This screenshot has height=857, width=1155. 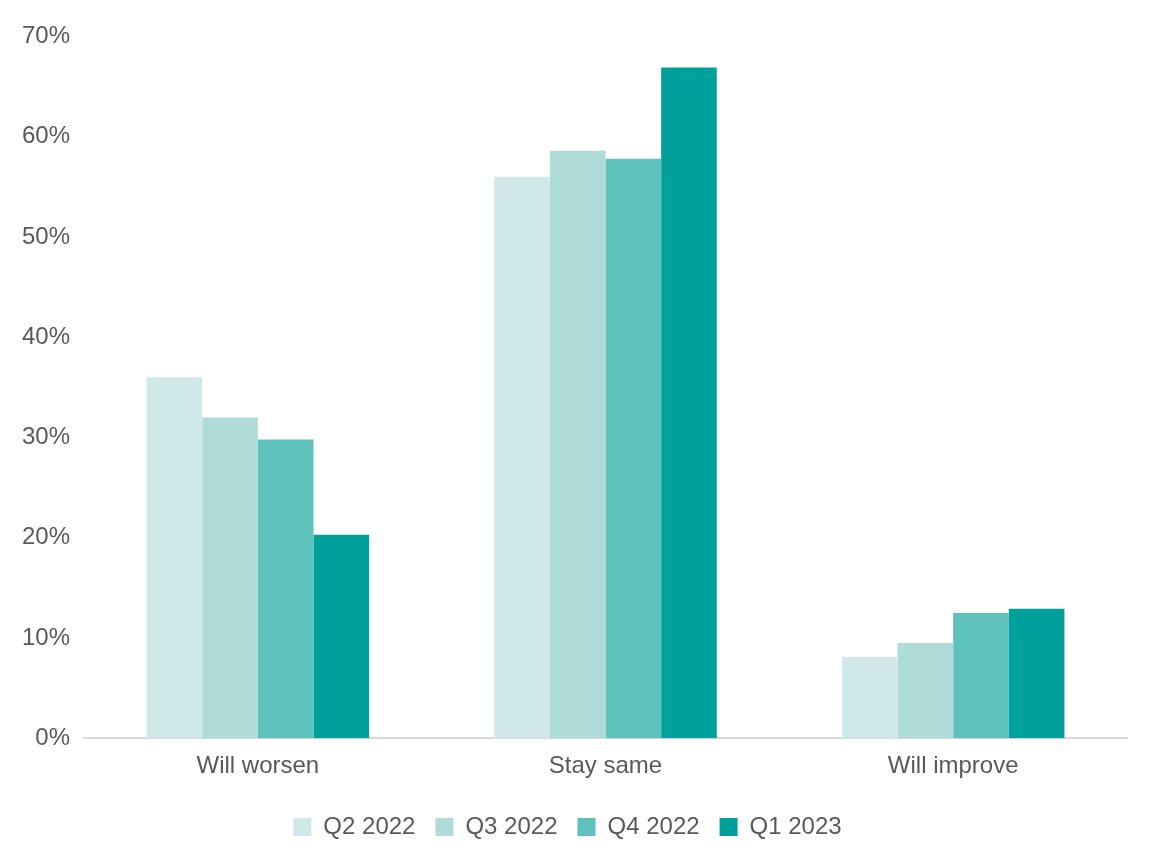 What do you see at coordinates (511, 825) in the screenshot?
I see `legend-label: Q3 2022` at bounding box center [511, 825].